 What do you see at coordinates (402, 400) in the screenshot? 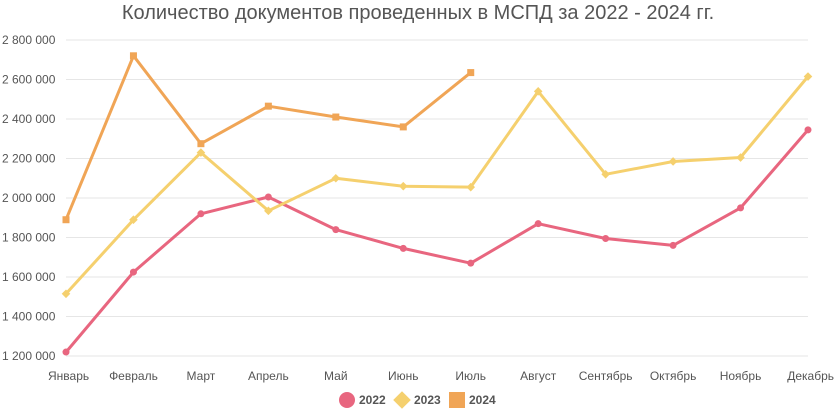
I see `legend-marker-2023` at bounding box center [402, 400].